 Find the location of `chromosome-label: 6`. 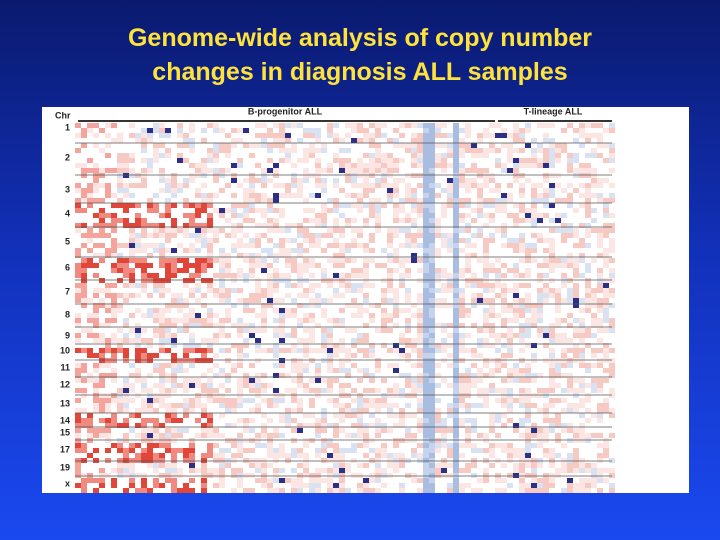

chromosome-label: 6 is located at coordinates (67, 267).